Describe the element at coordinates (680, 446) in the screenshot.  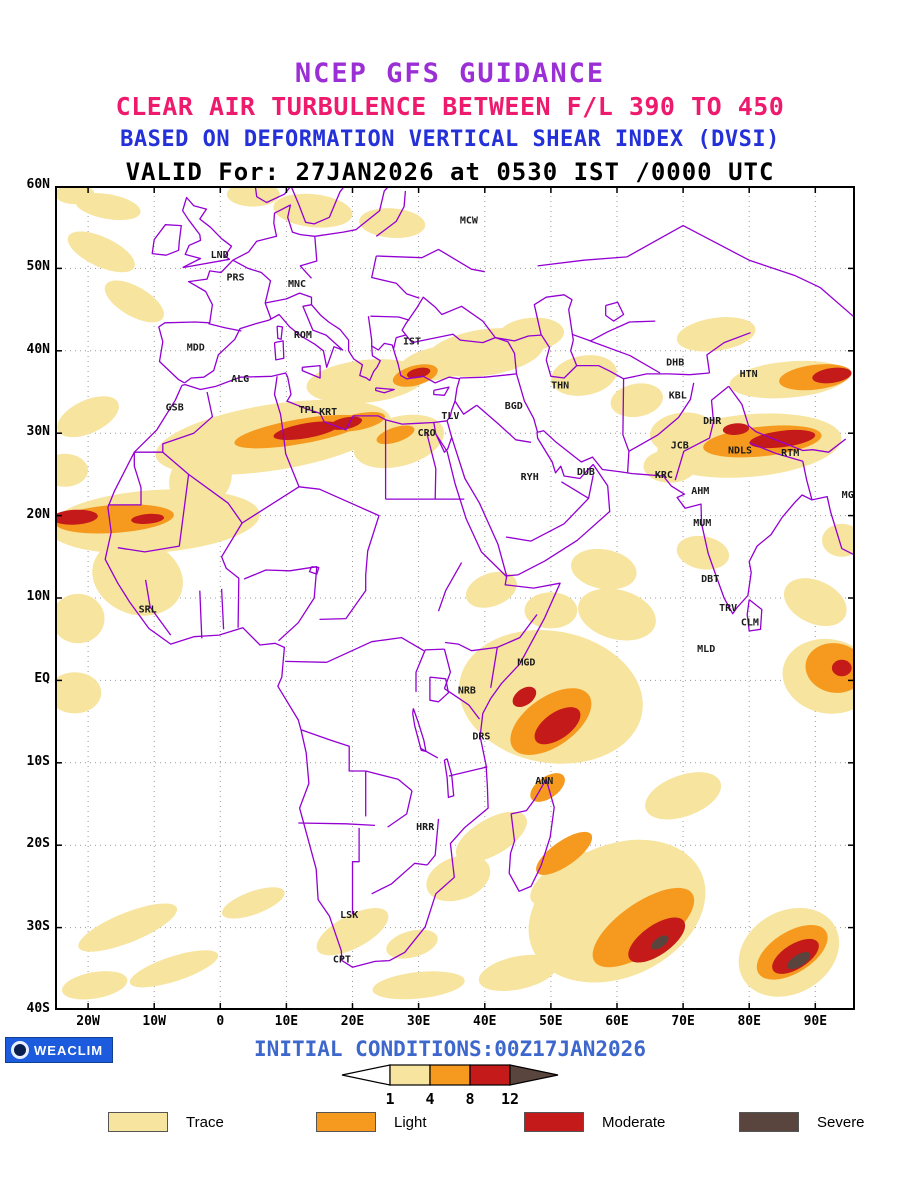
I see `station-label: JCB` at that location.